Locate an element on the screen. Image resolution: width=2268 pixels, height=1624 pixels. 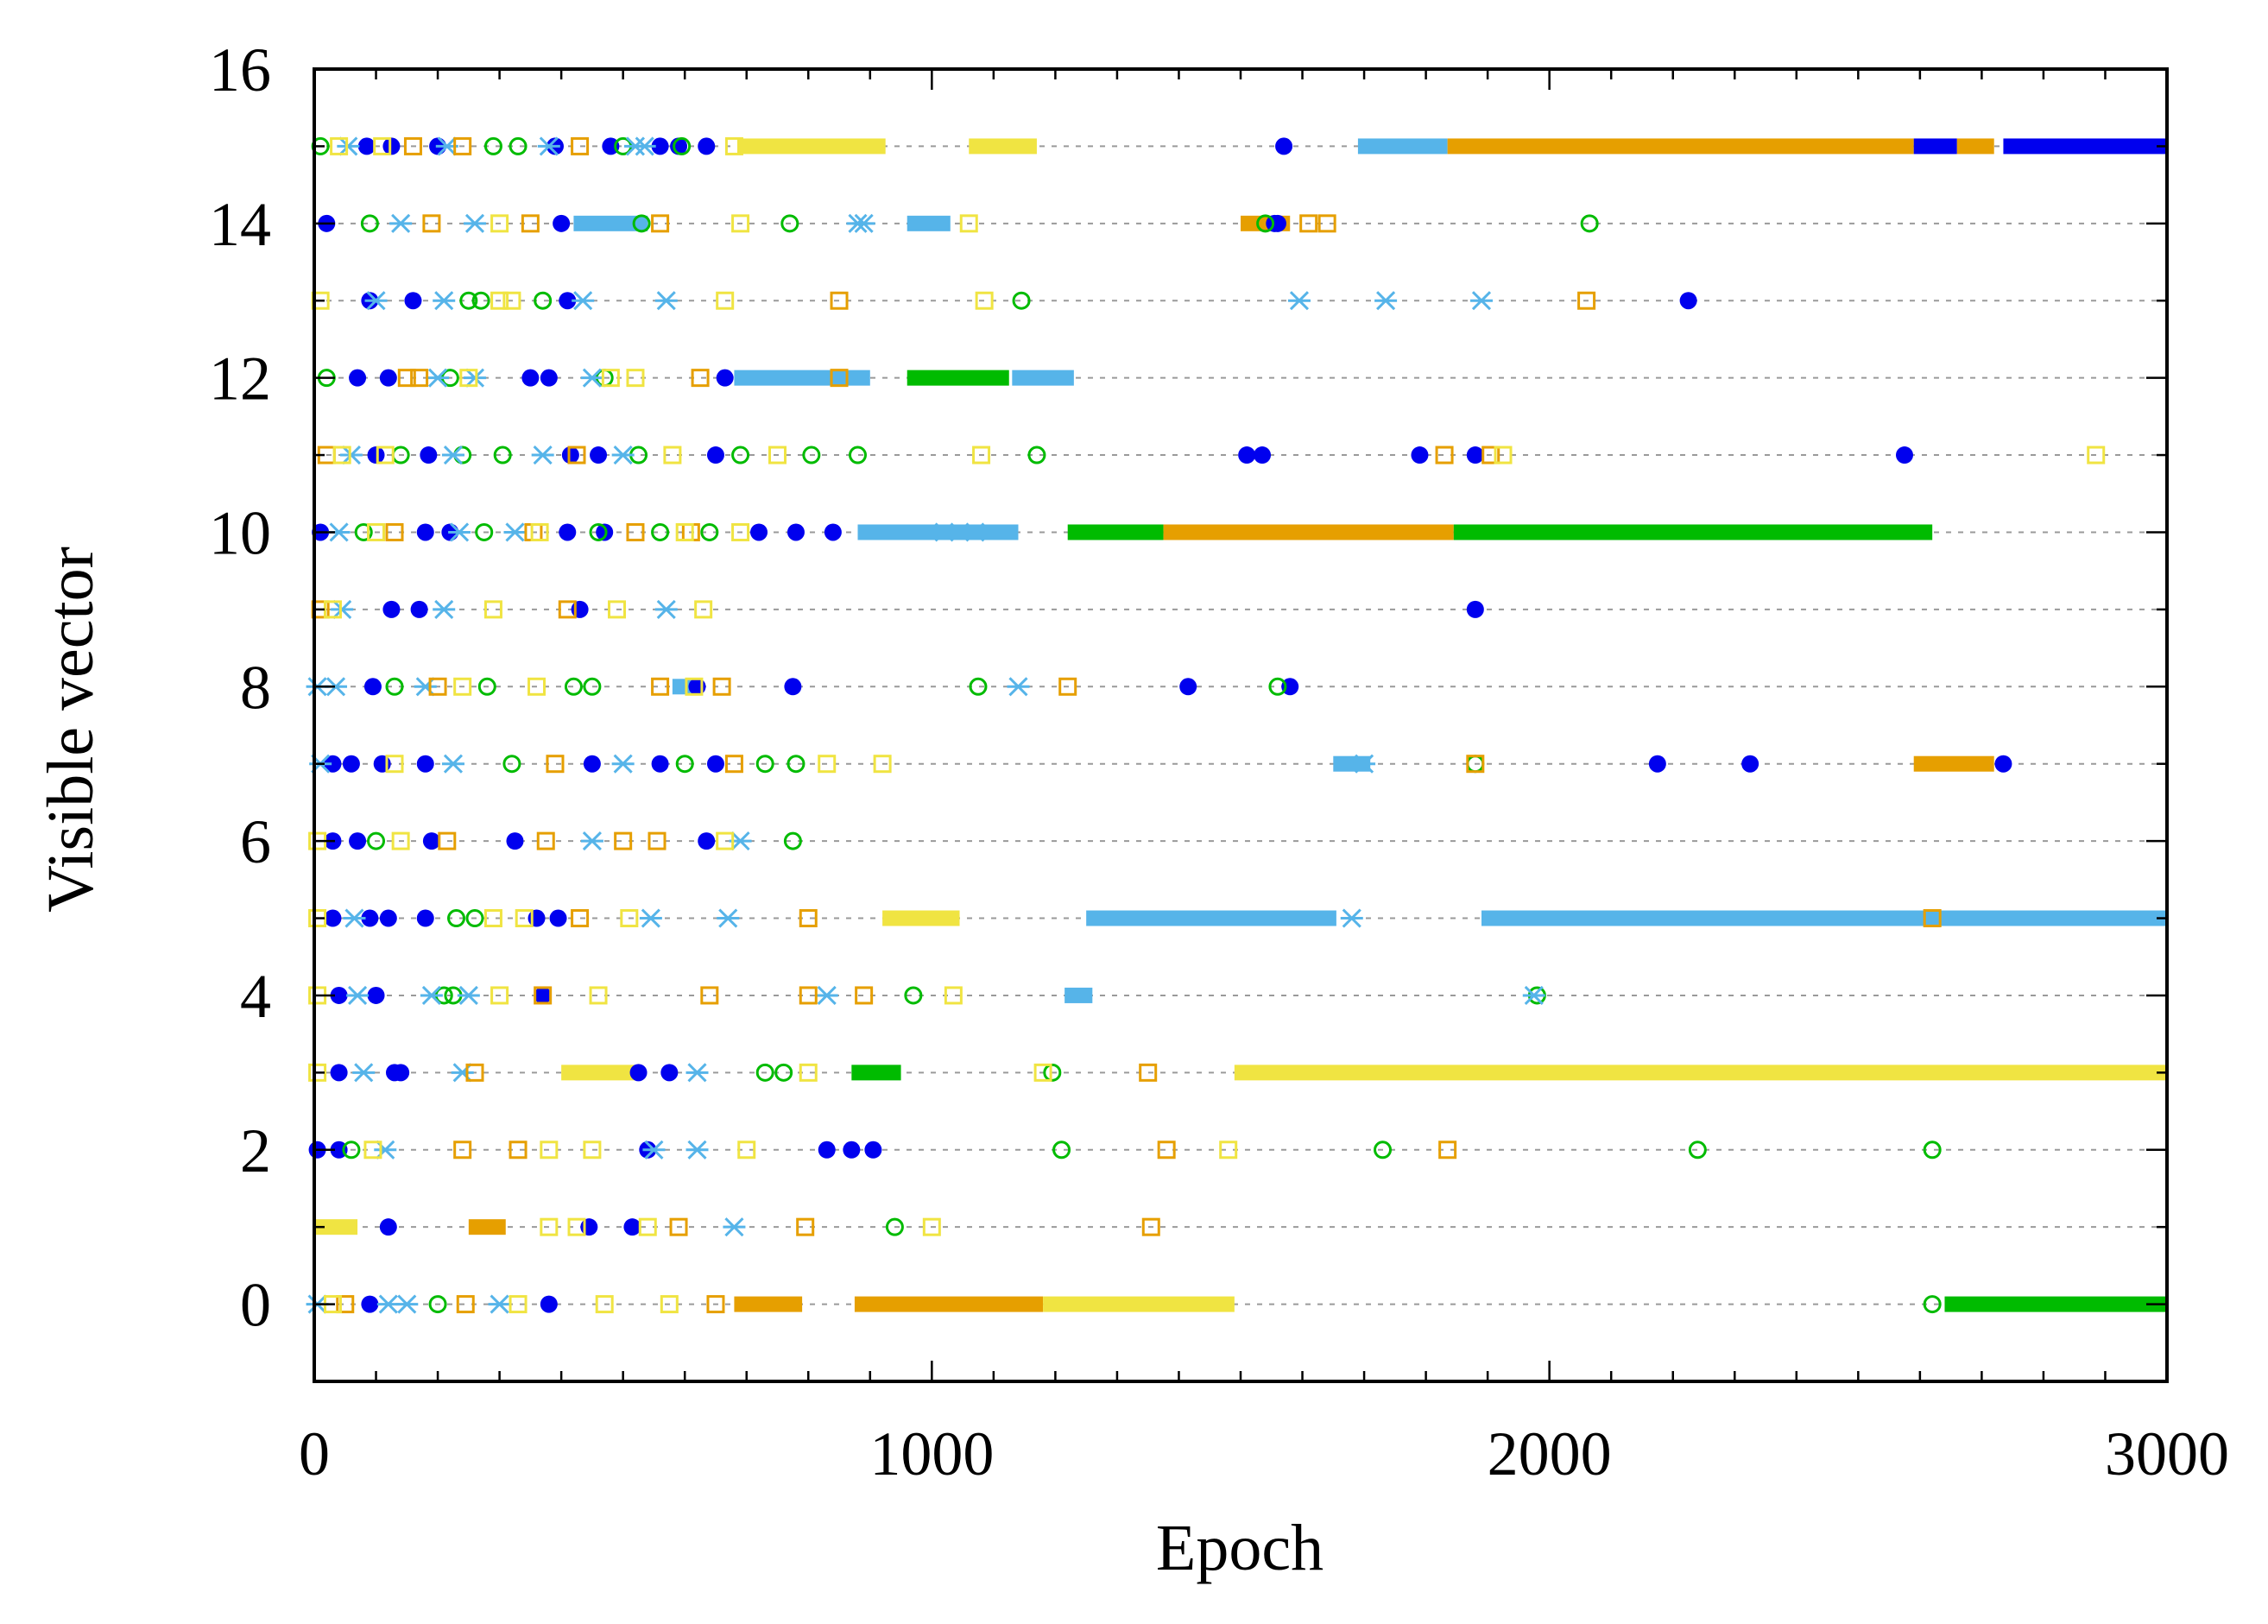
y-tick-label: 4 is located at coordinates (255, 997).